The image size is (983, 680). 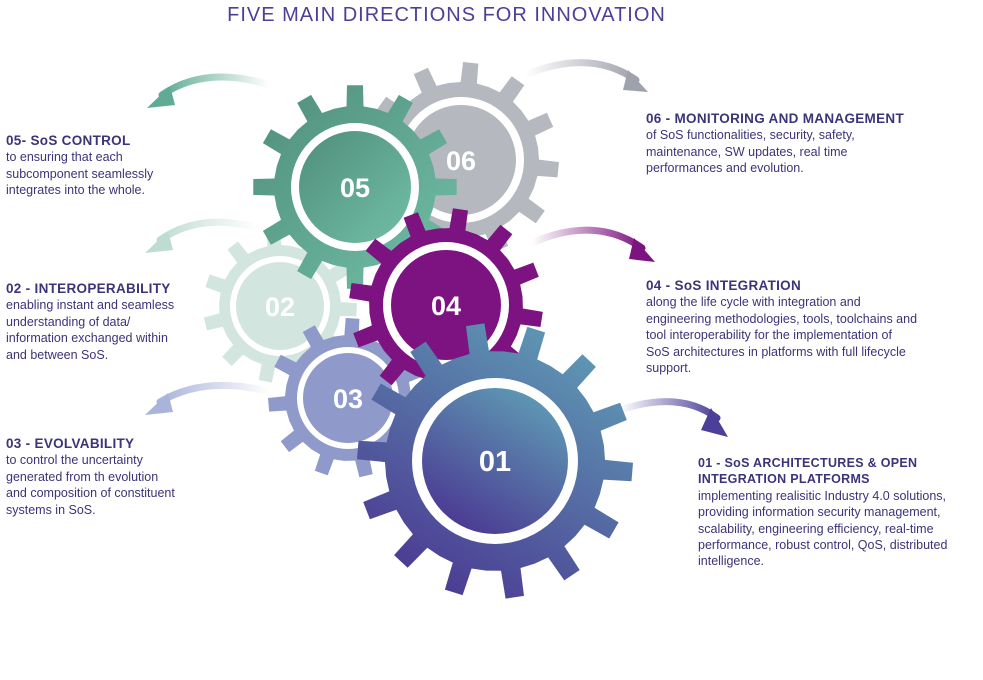 What do you see at coordinates (724, 285) in the screenshot?
I see `item-integration-heading: 04 - SoS INTEGRATION` at bounding box center [724, 285].